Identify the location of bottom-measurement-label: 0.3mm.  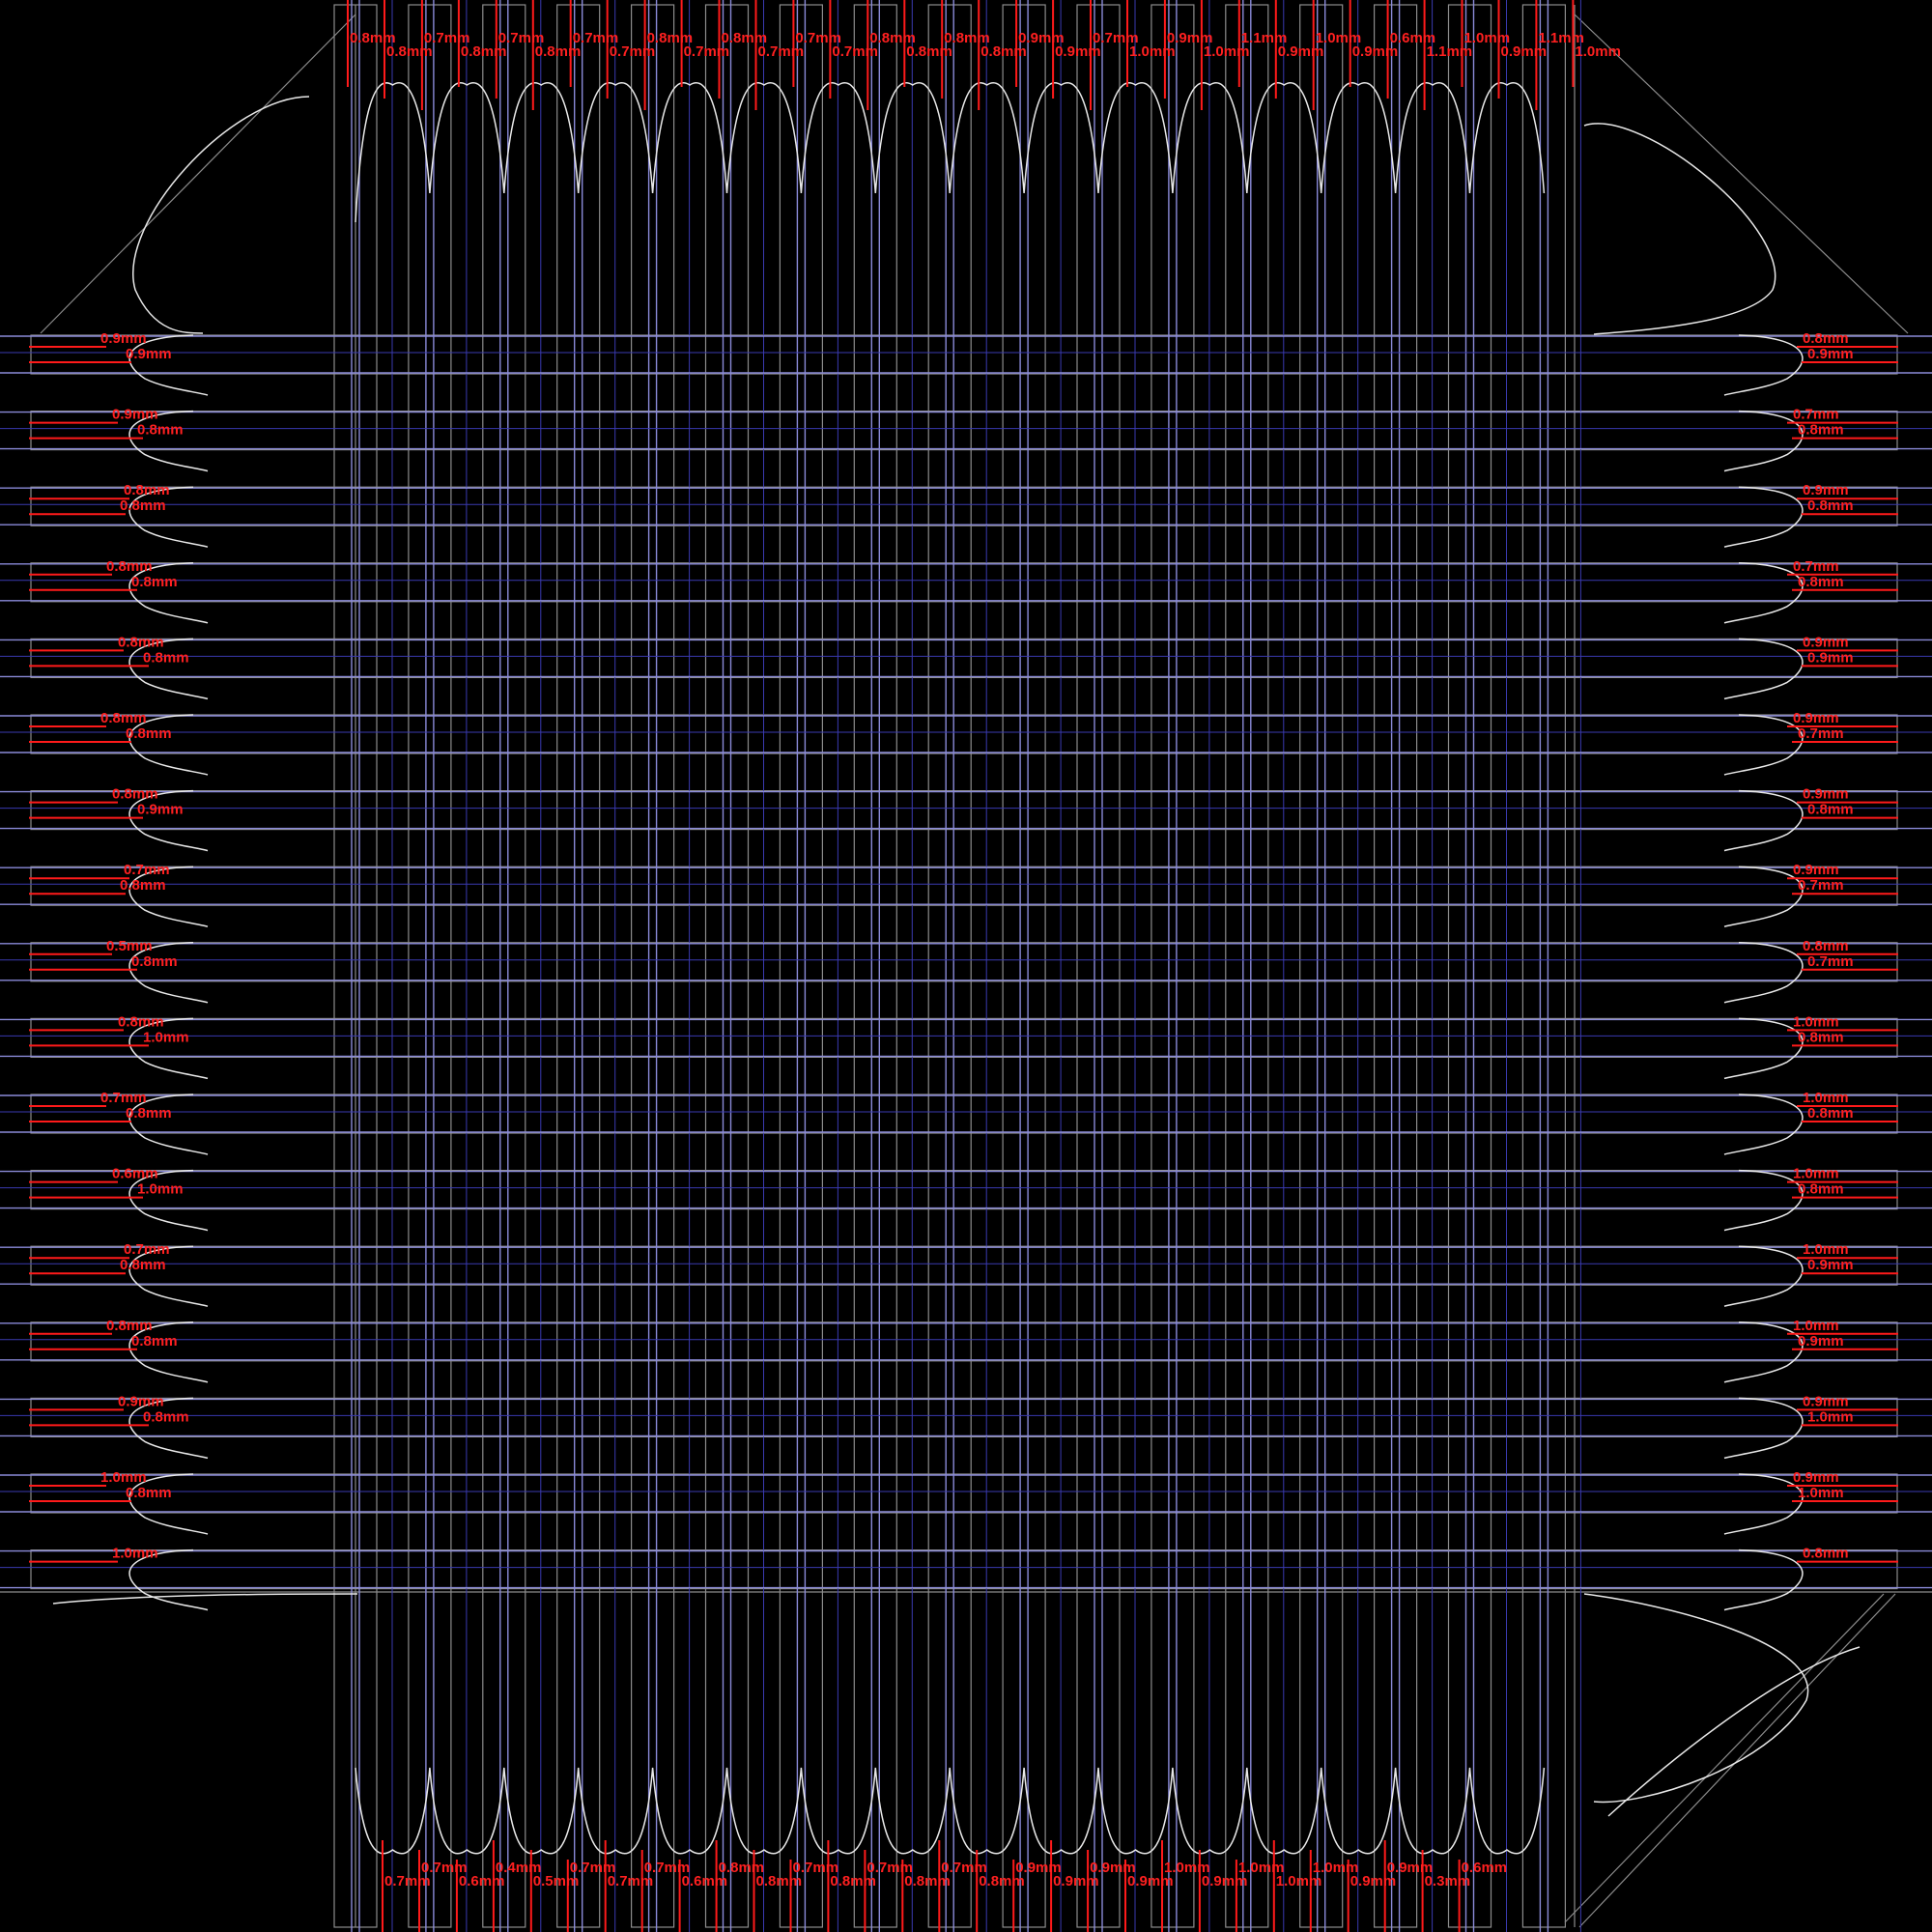
(1448, 1881).